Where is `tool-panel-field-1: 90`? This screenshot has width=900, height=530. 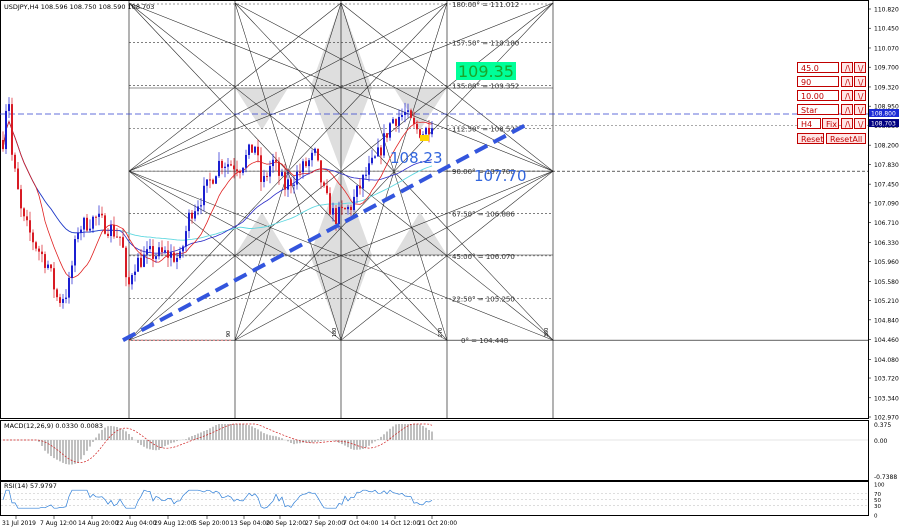 tool-panel-field-1: 90 is located at coordinates (818, 81).